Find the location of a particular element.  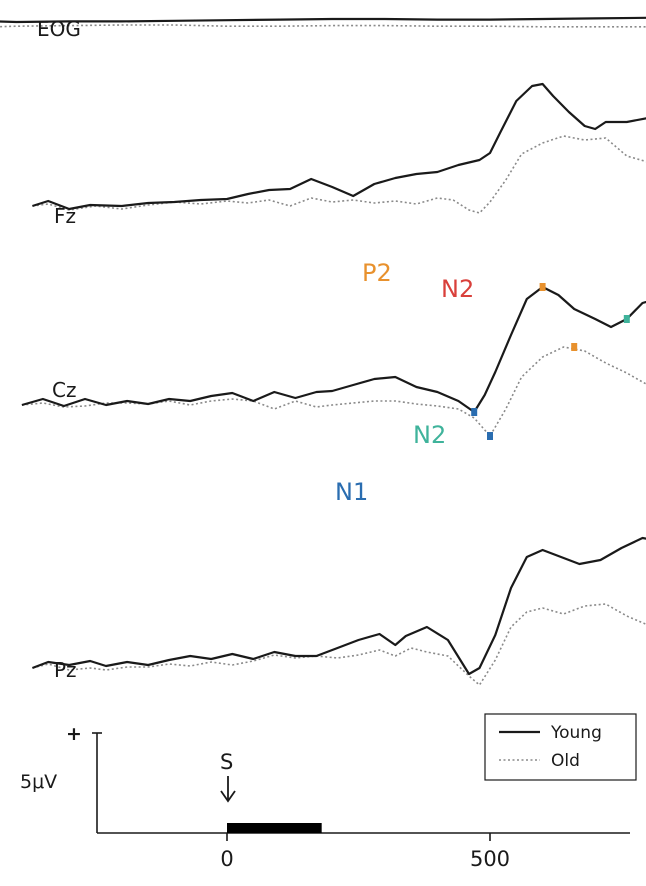

x-tick-label: 500 is located at coordinates (490, 859).